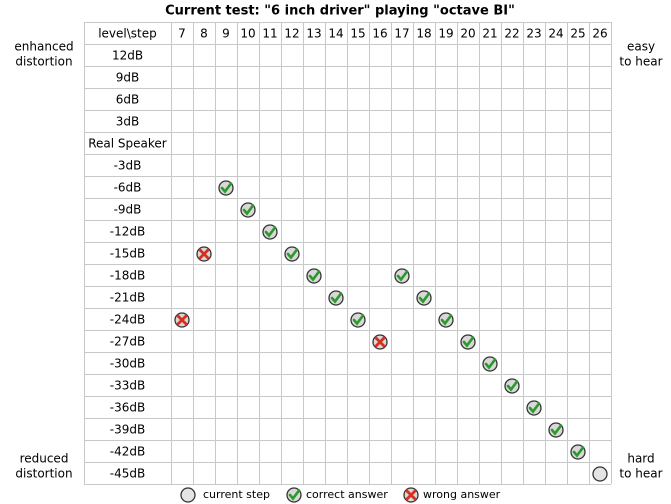 Image resolution: width=671 pixels, height=504 pixels. What do you see at coordinates (335, 34) in the screenshot?
I see `step-header: 14` at bounding box center [335, 34].